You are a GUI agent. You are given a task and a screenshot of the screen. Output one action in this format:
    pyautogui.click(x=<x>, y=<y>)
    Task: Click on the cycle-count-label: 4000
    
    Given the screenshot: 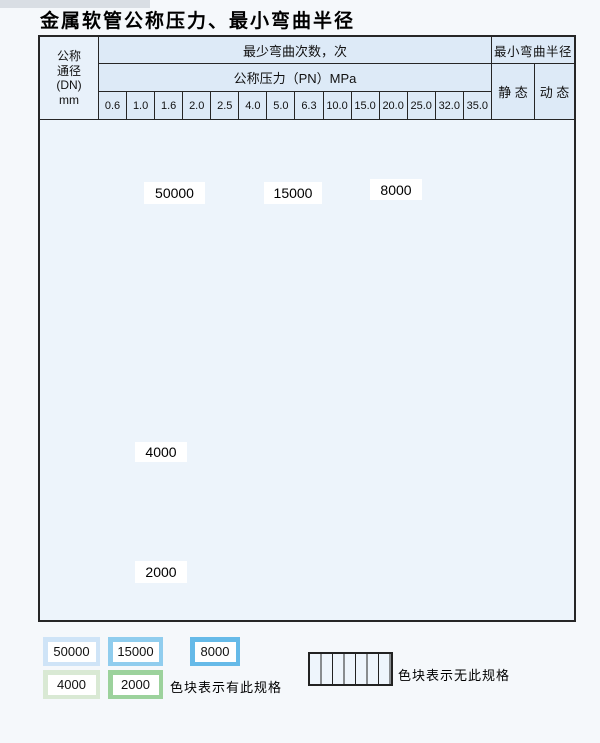 What is the action you would take?
    pyautogui.click(x=161, y=452)
    